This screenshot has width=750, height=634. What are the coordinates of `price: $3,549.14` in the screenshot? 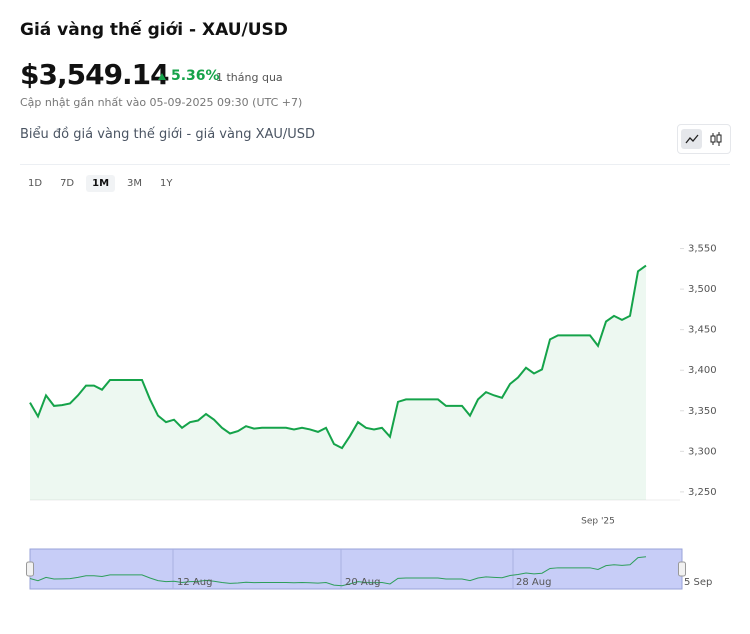 It's located at (95, 74).